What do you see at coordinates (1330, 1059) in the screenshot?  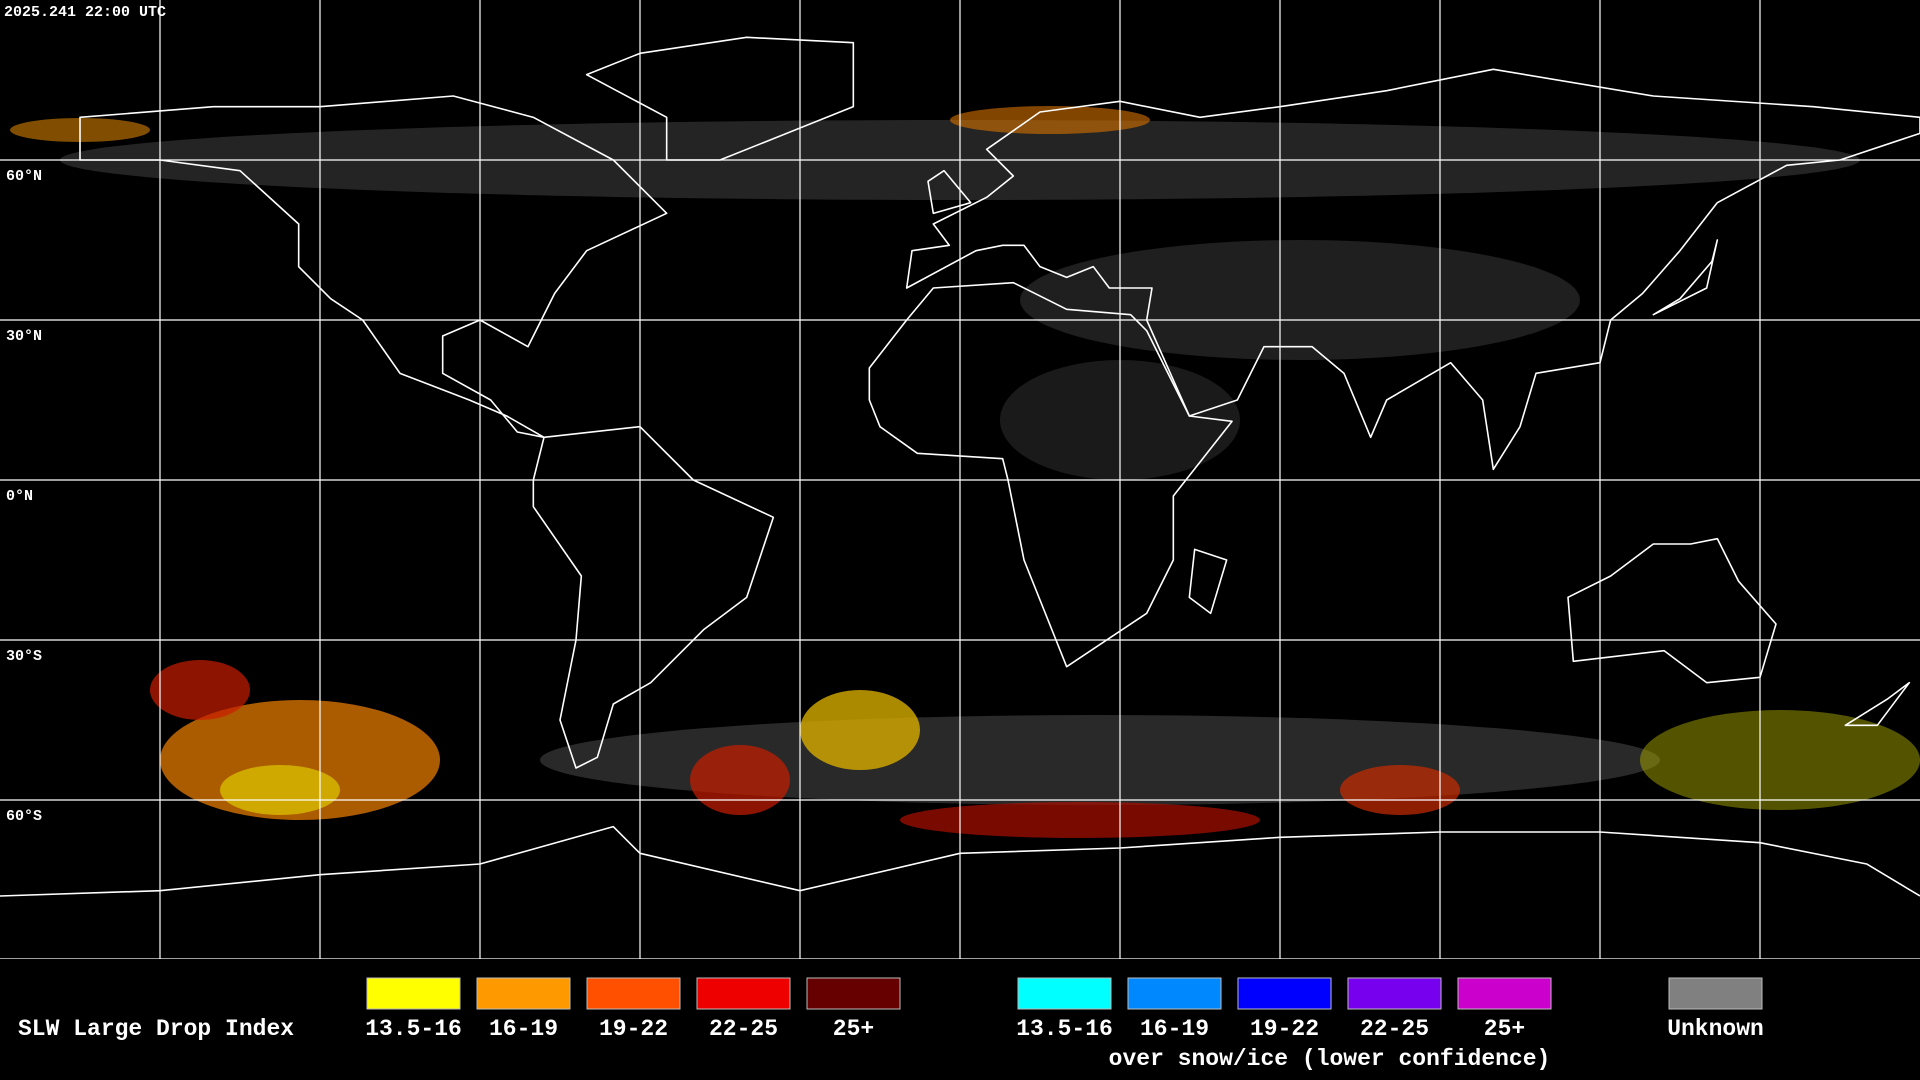 I see `legend-caption: over snow/ice (lower confidence)` at bounding box center [1330, 1059].